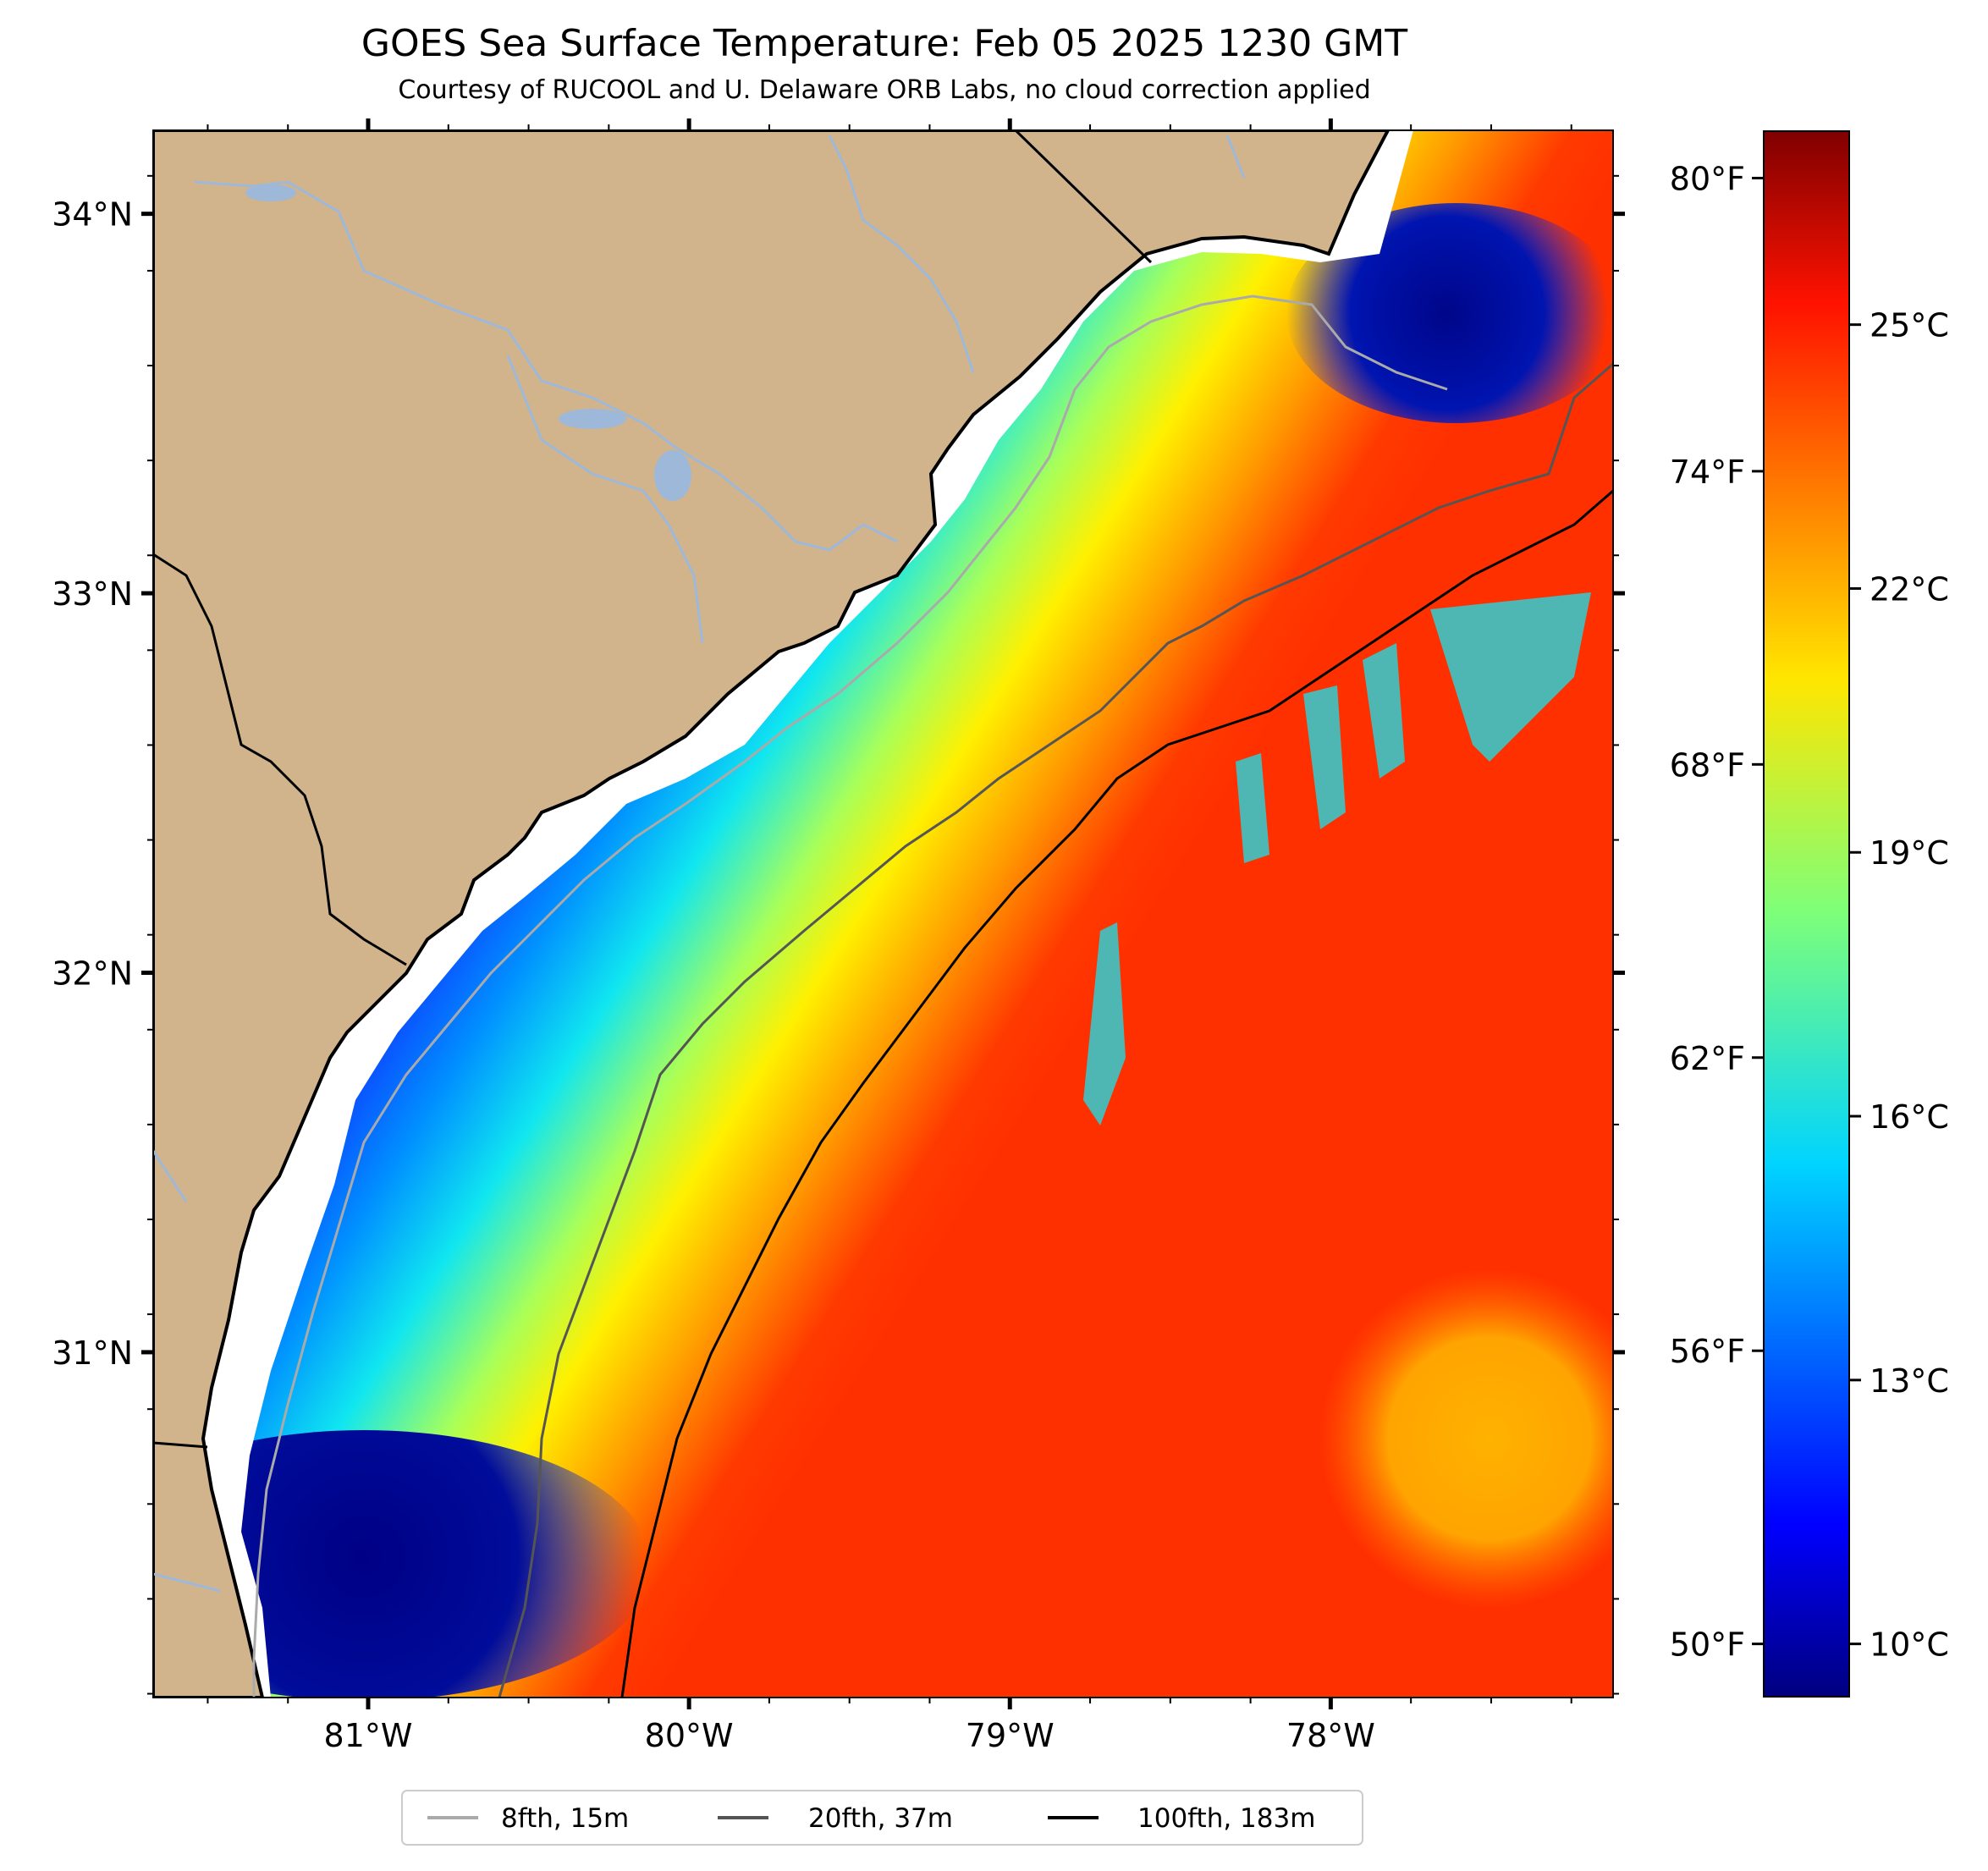  I want to click on lon-tick-label-2: 79°W, so click(1010, 1736).